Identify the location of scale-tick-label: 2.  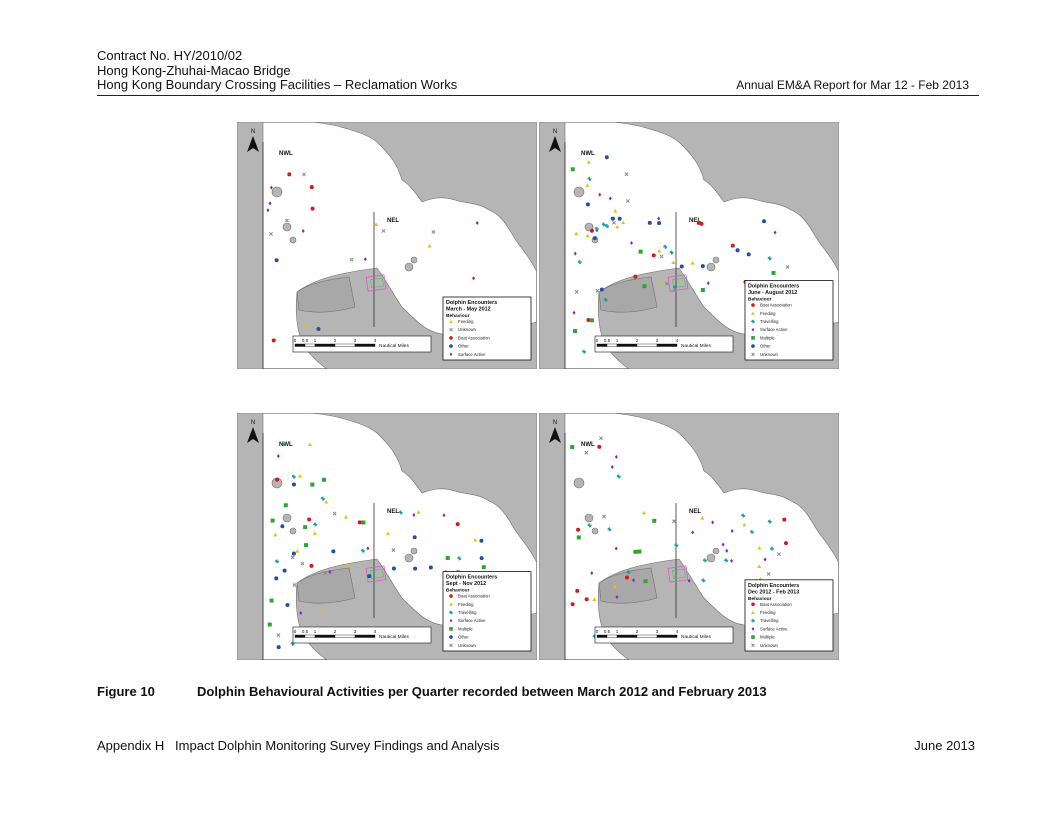
(637, 340).